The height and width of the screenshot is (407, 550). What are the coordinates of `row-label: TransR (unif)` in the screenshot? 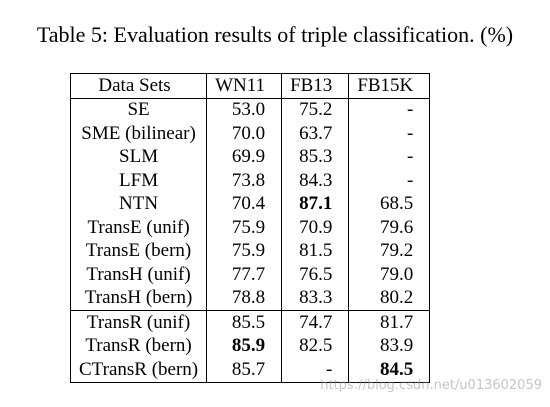 It's located at (138, 322).